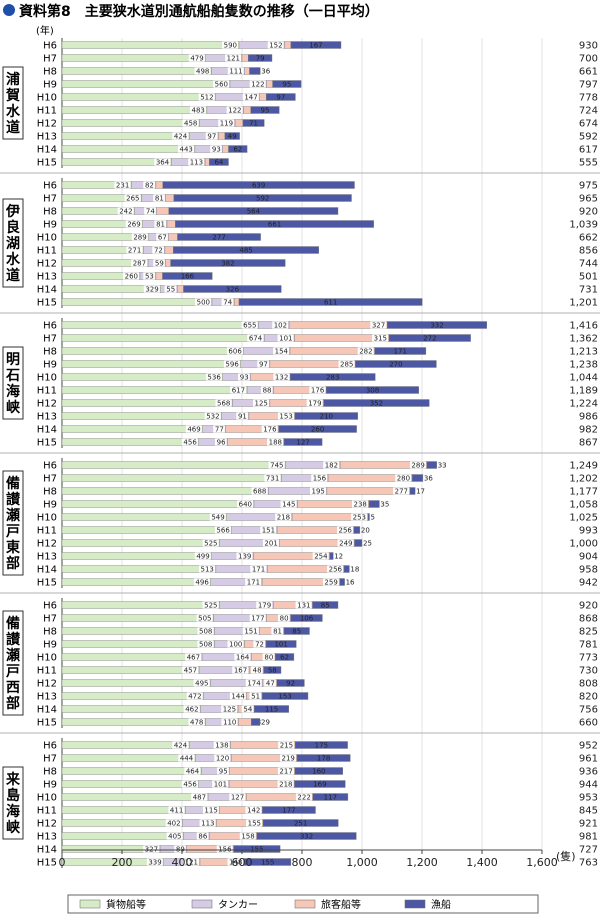 The height and width of the screenshot is (918, 600). What do you see at coordinates (332, 378) in the screenshot?
I see `value-label: 283` at bounding box center [332, 378].